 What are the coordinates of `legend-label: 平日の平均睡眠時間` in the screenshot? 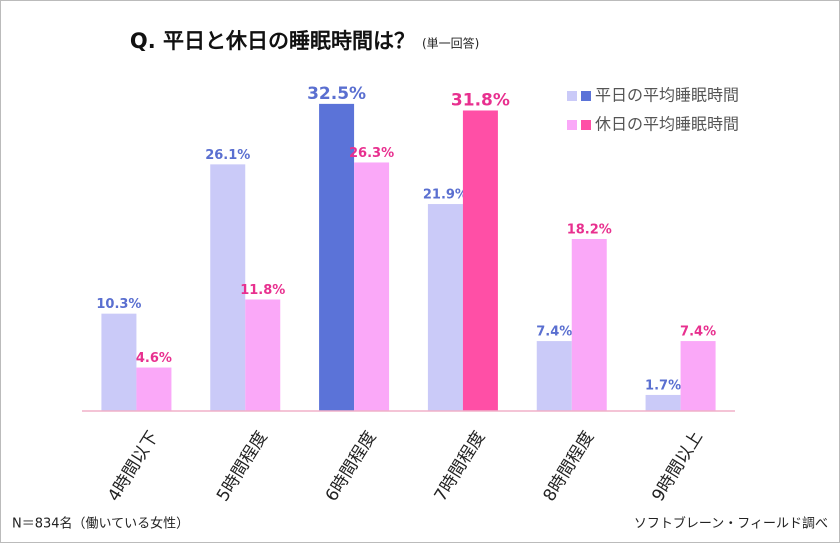 It's located at (667, 95).